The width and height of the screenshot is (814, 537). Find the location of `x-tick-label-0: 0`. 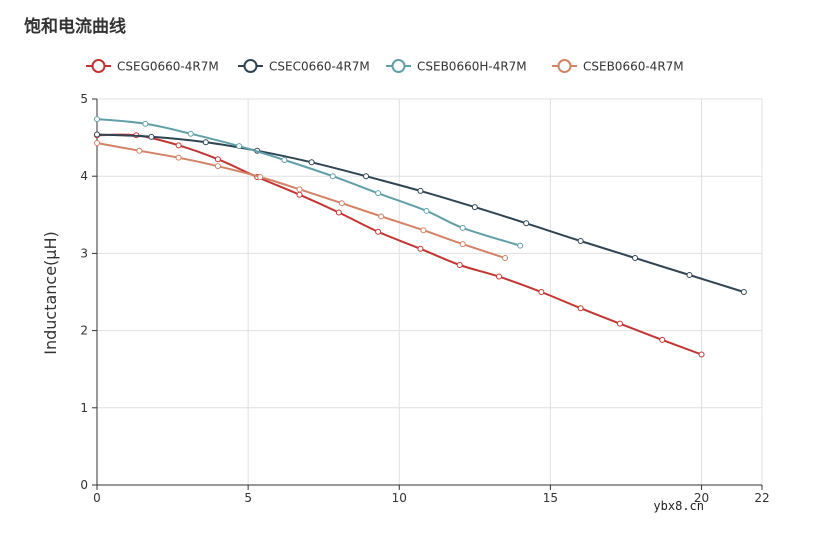

x-tick-label-0: 0 is located at coordinates (97, 498).